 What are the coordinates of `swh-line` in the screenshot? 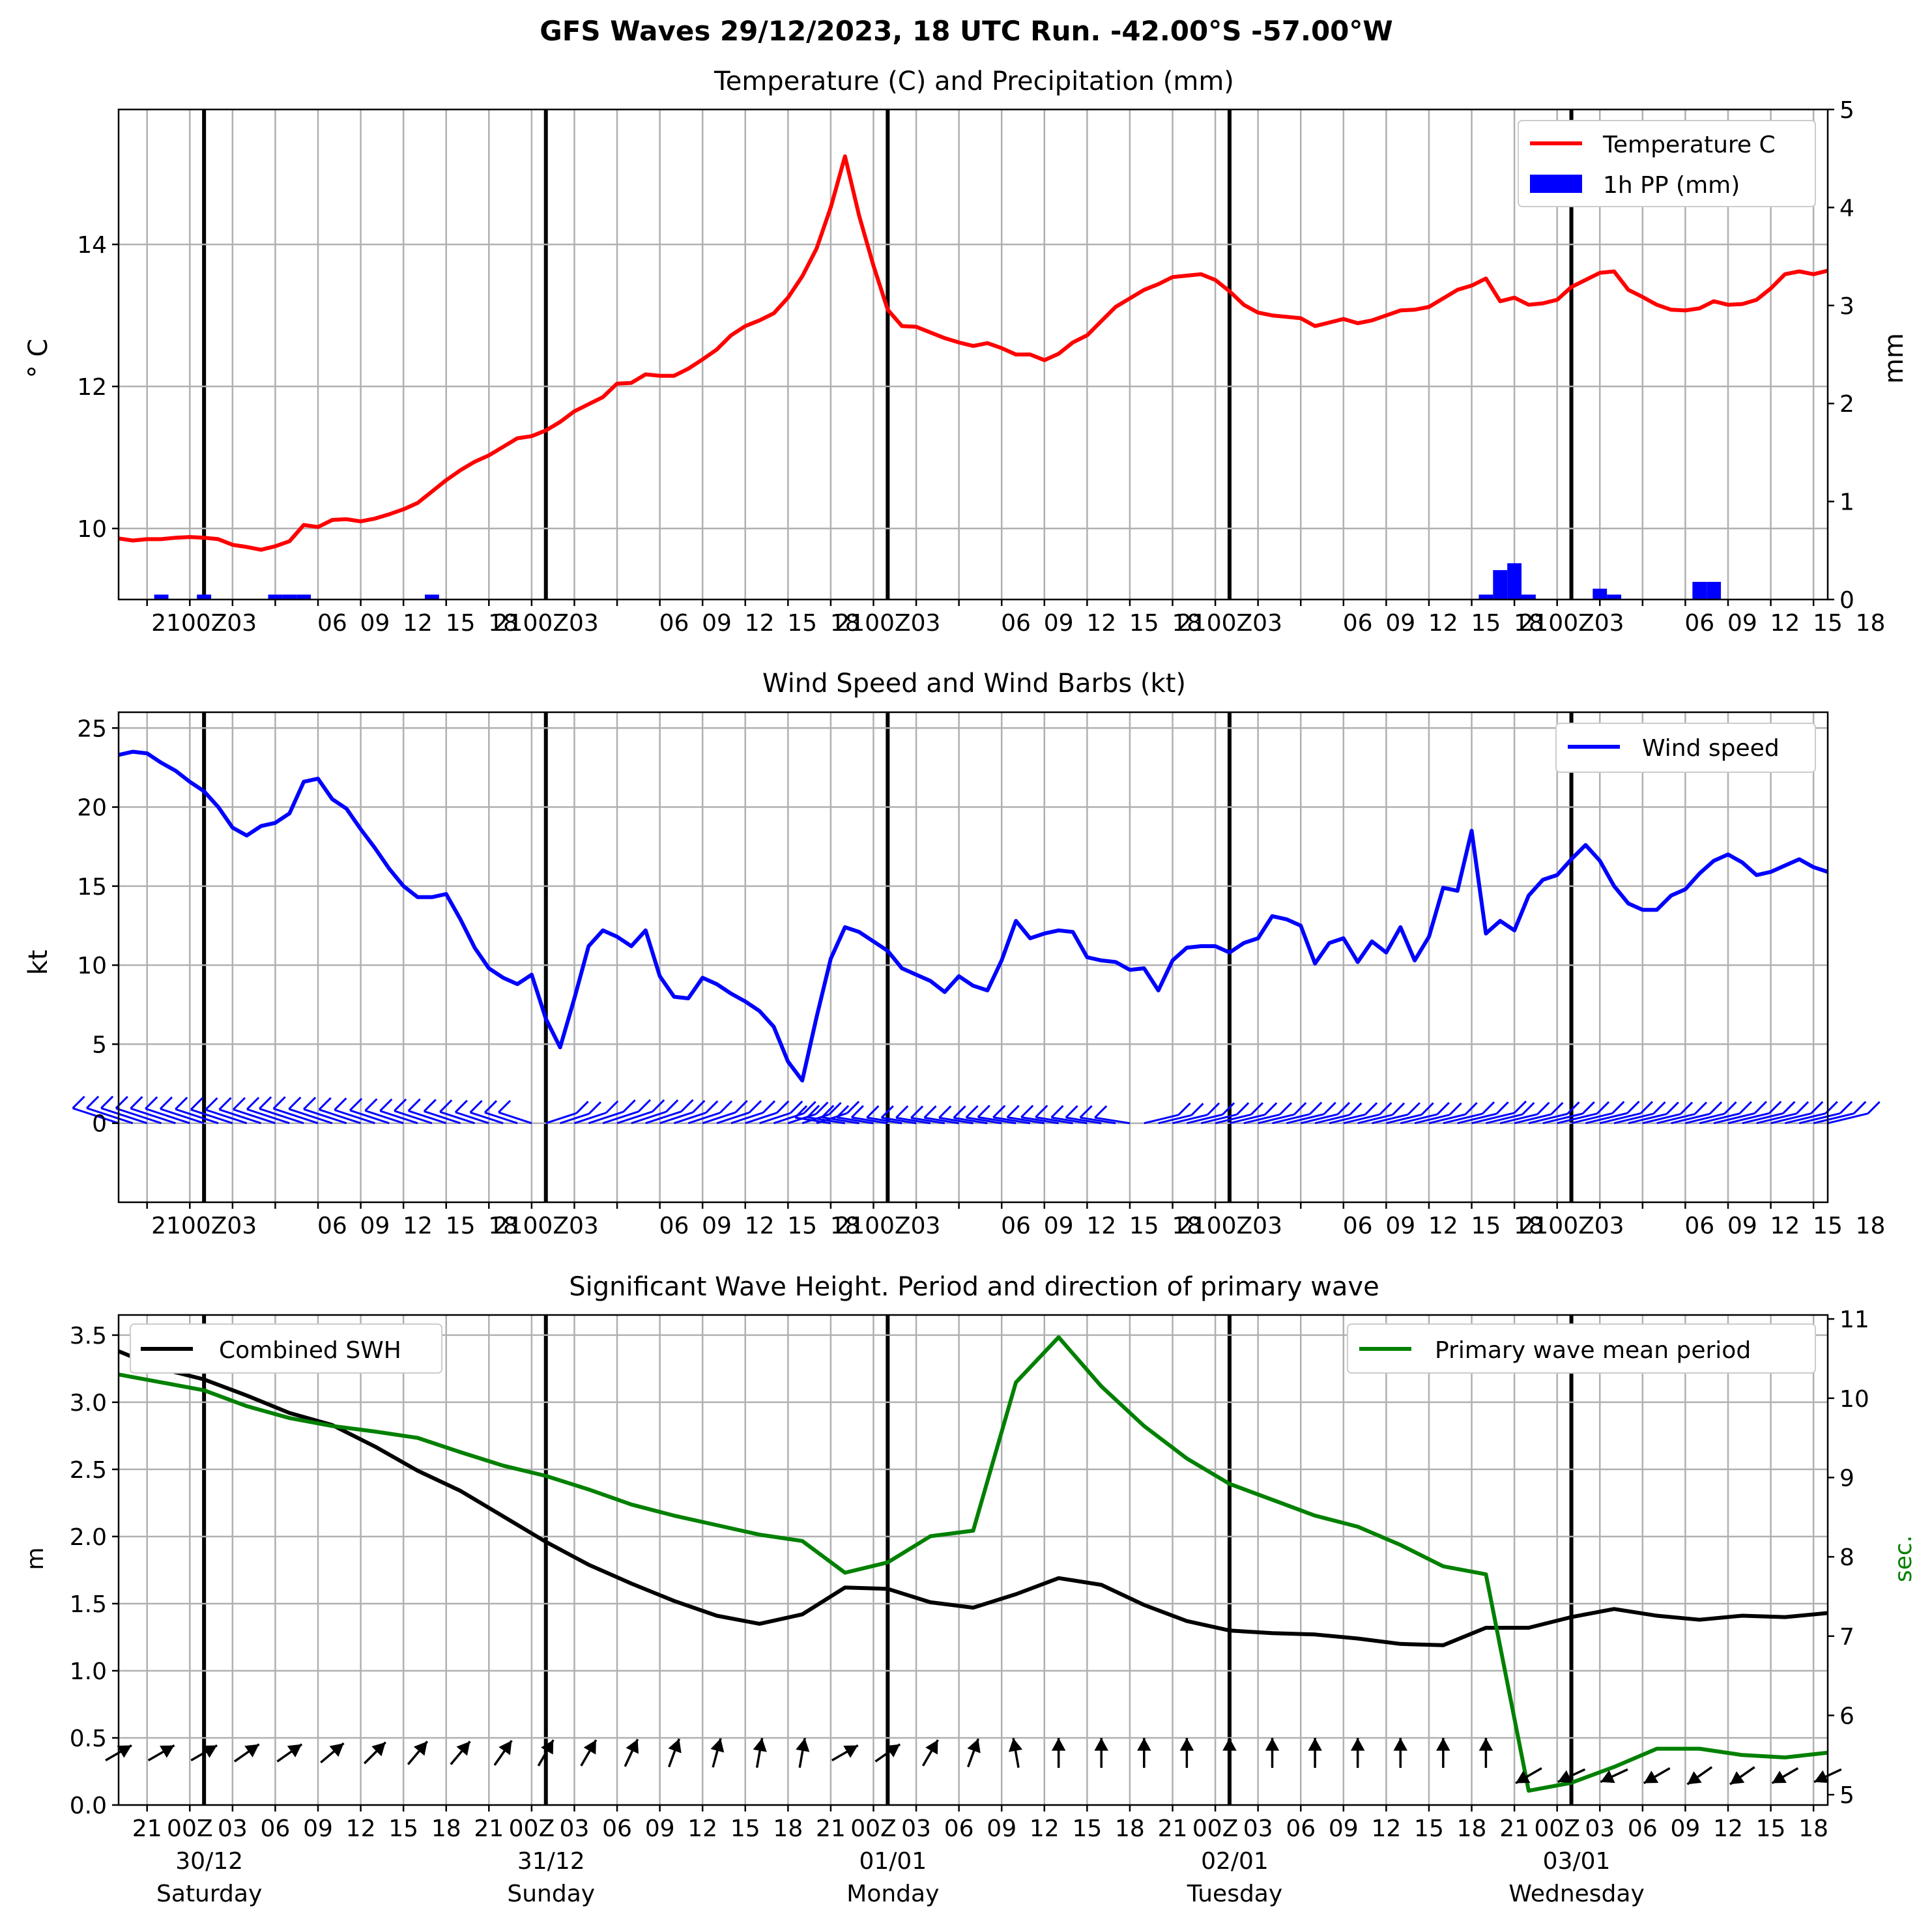 It's located at (972, 1498).